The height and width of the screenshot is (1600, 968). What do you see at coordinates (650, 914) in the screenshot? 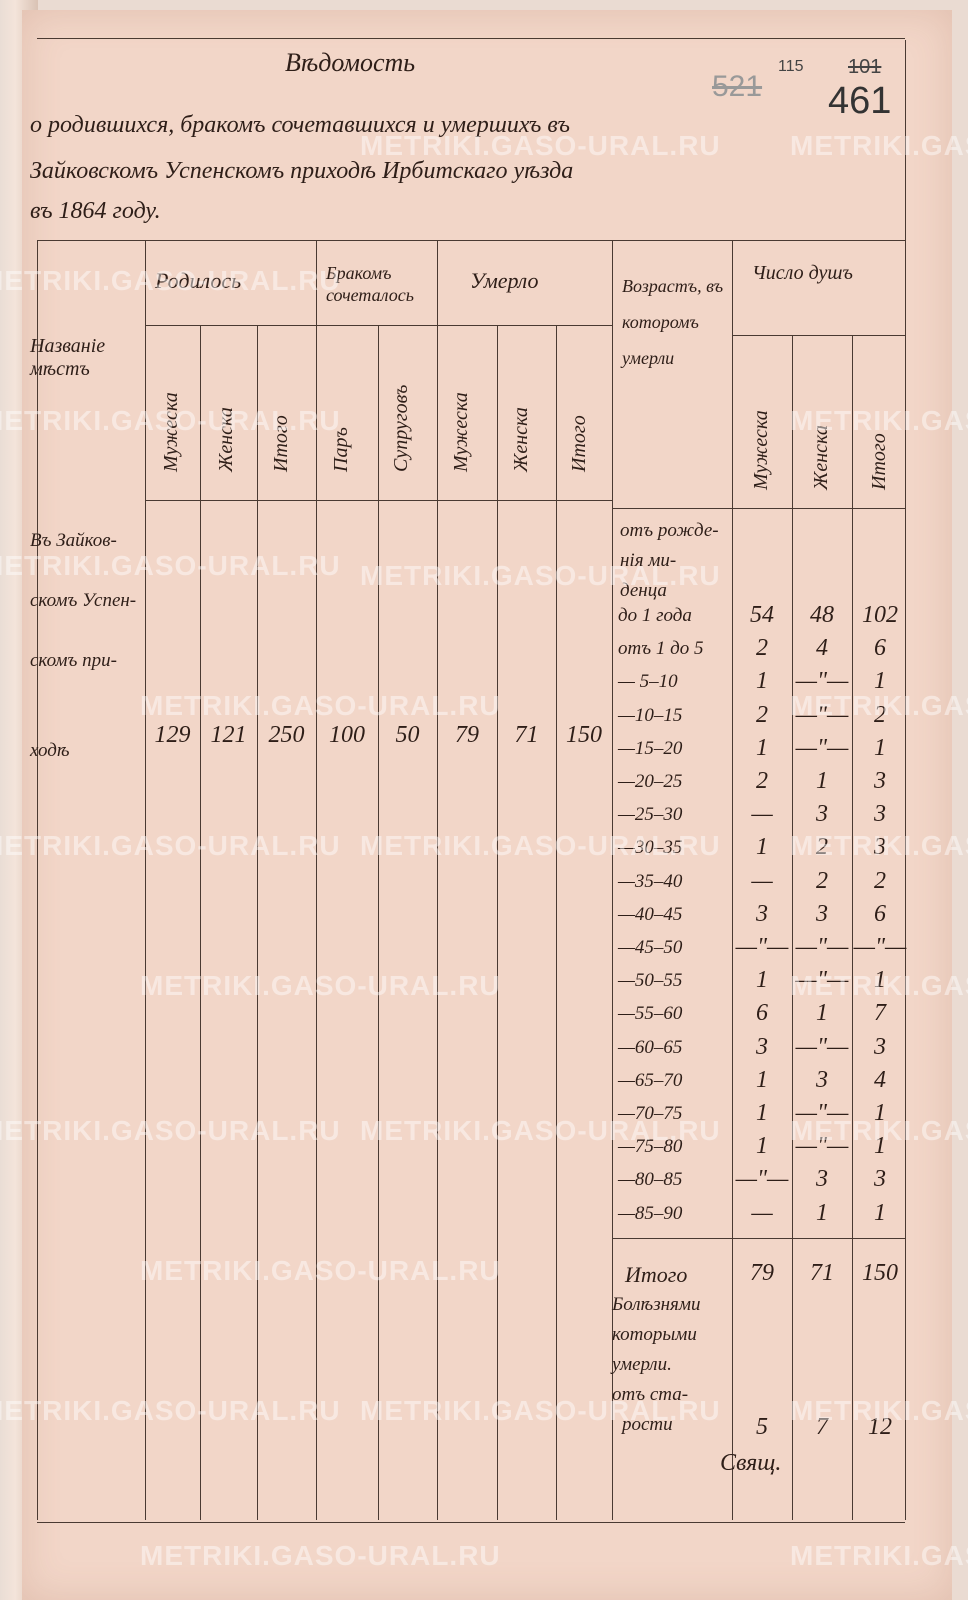
I see `age-range: —40–45` at bounding box center [650, 914].